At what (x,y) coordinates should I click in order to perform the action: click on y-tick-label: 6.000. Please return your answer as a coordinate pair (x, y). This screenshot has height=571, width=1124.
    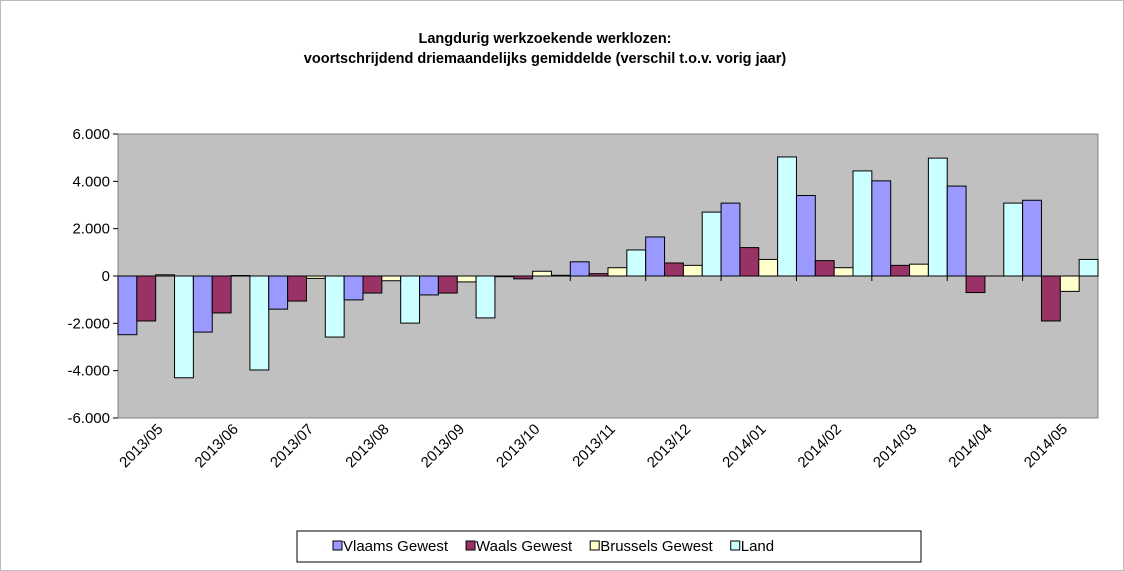
    Looking at the image, I should click on (91, 134).